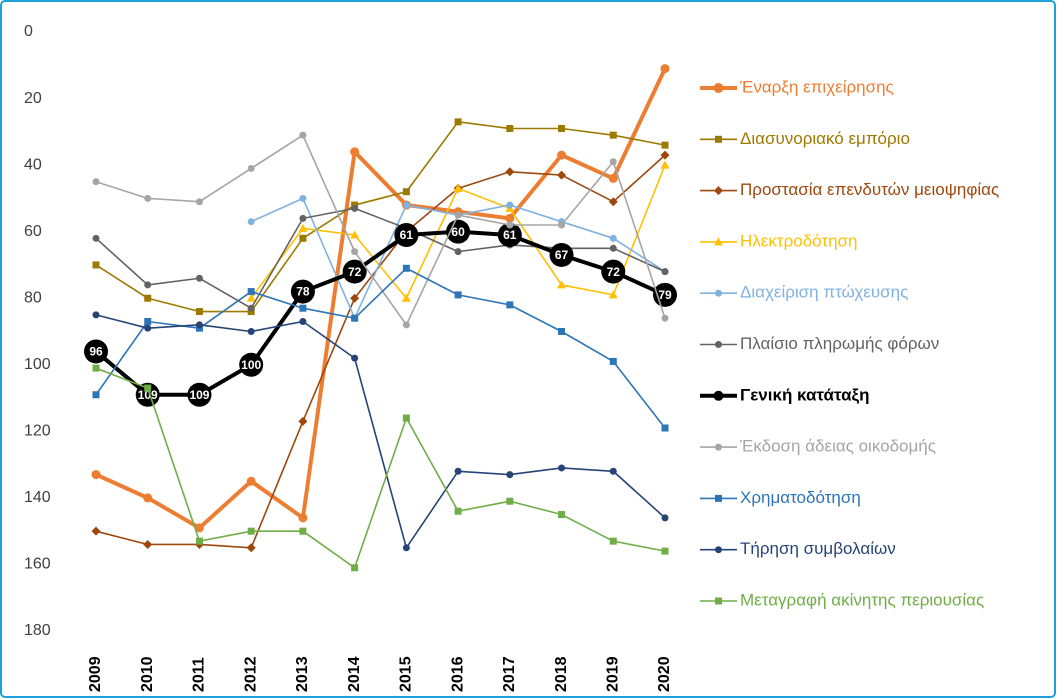 This screenshot has height=699, width=1057. I want to click on x-tick-label: 2014, so click(354, 674).